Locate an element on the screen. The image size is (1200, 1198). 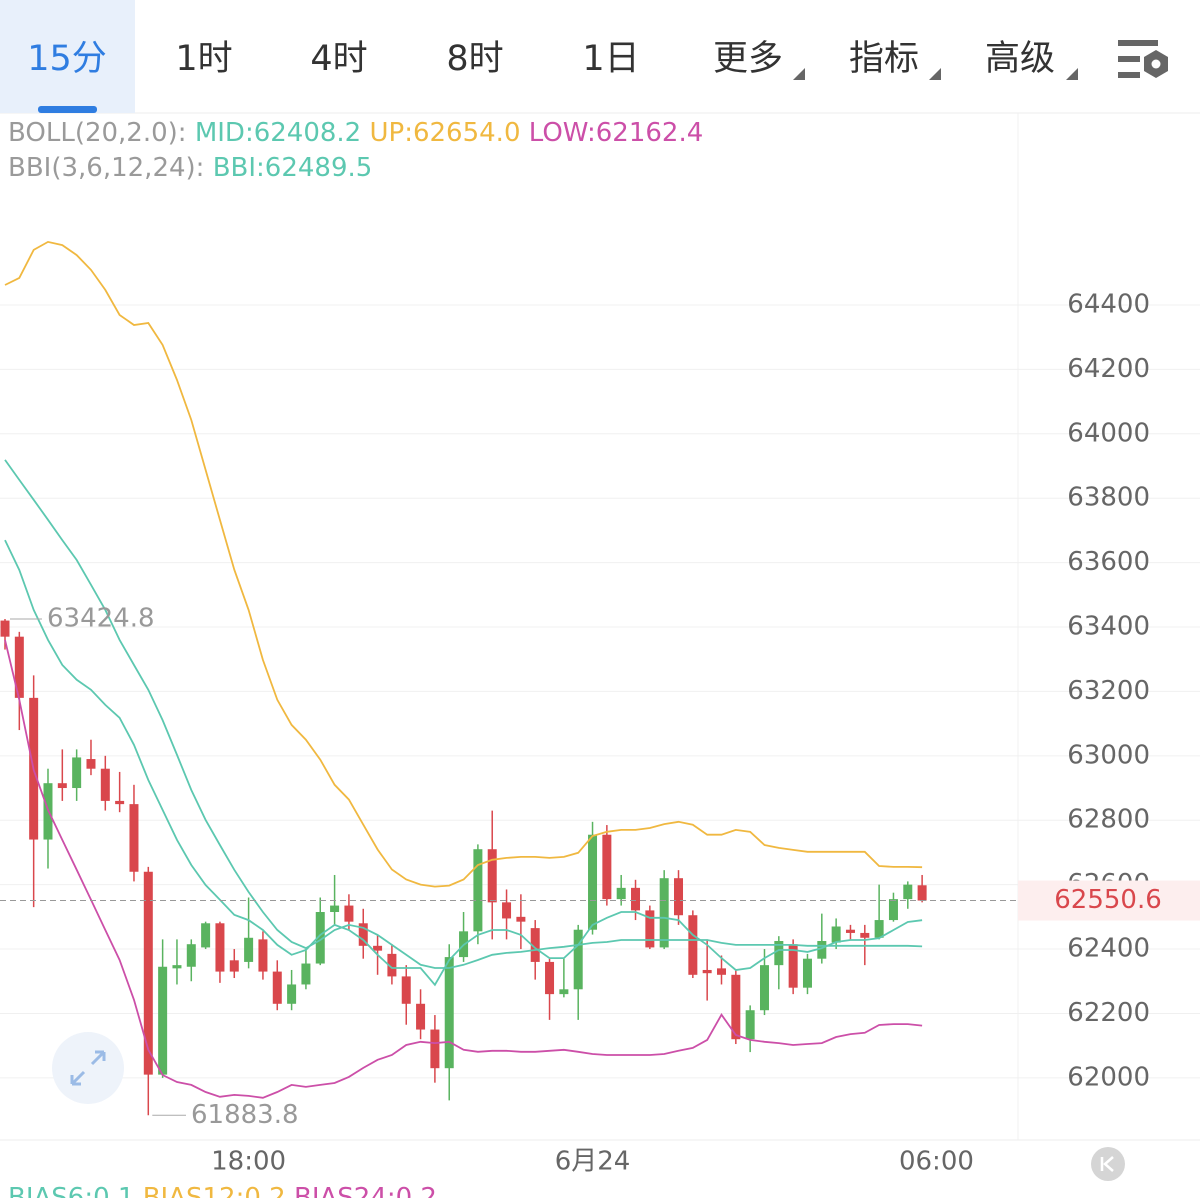
y-tick-label: 63000 is located at coordinates (1108, 755).